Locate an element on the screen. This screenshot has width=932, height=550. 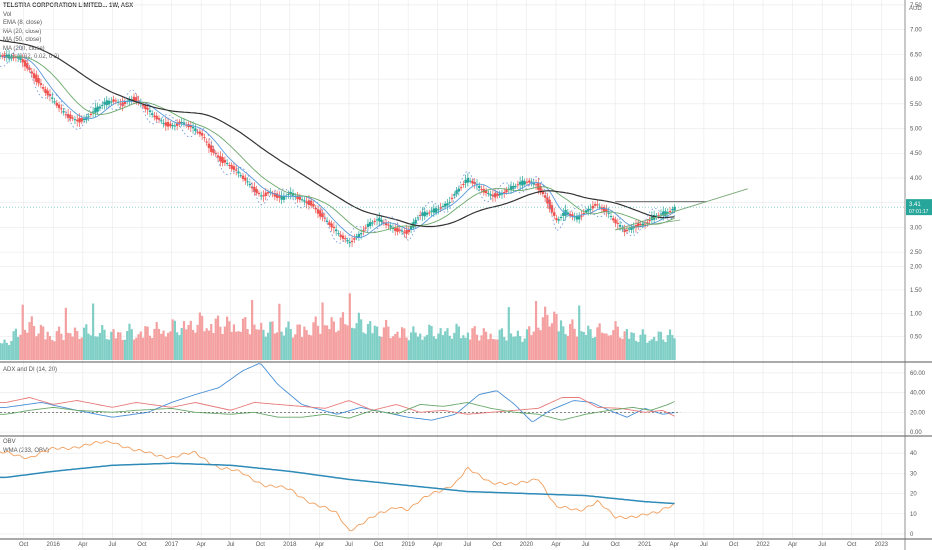
x-tick-label: 2016 is located at coordinates (54, 545).